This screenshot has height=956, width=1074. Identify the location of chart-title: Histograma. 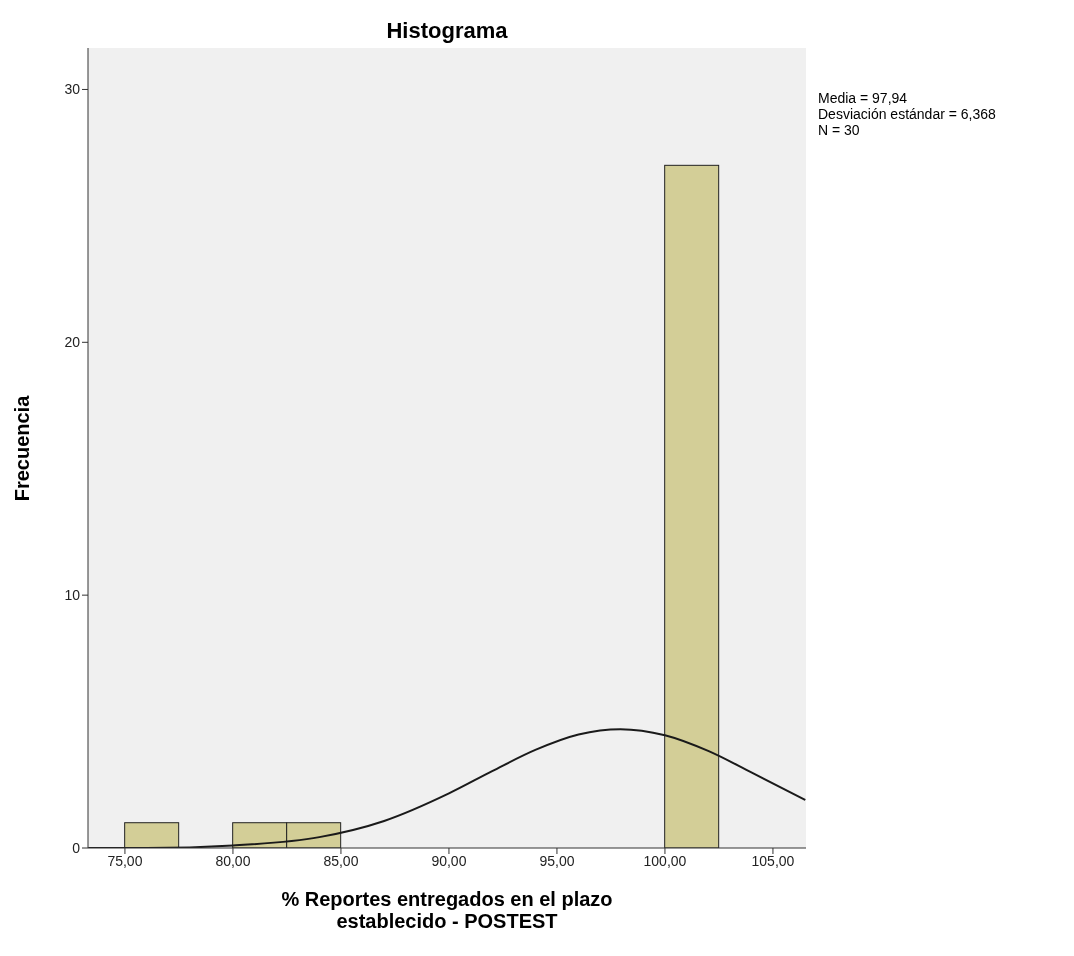
(447, 31).